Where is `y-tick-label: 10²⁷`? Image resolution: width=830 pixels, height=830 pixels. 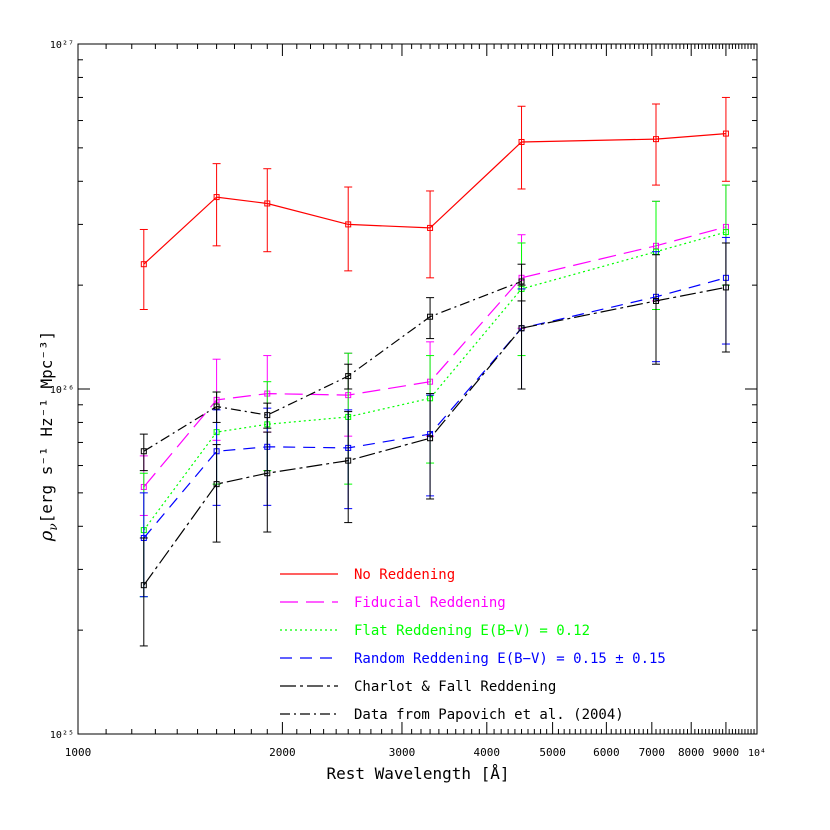
y-tick-label: 10²⁷ is located at coordinates (62, 45).